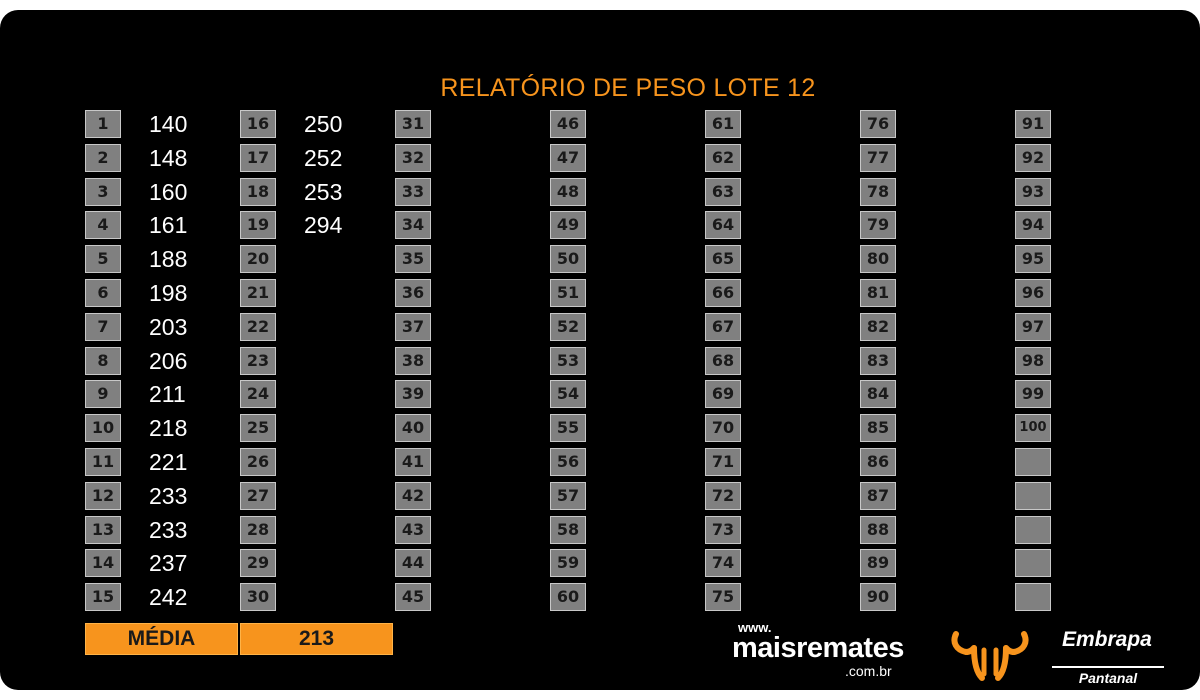 This screenshot has width=1200, height=700. What do you see at coordinates (258, 157) in the screenshot?
I see `animal-number-box: 17` at bounding box center [258, 157].